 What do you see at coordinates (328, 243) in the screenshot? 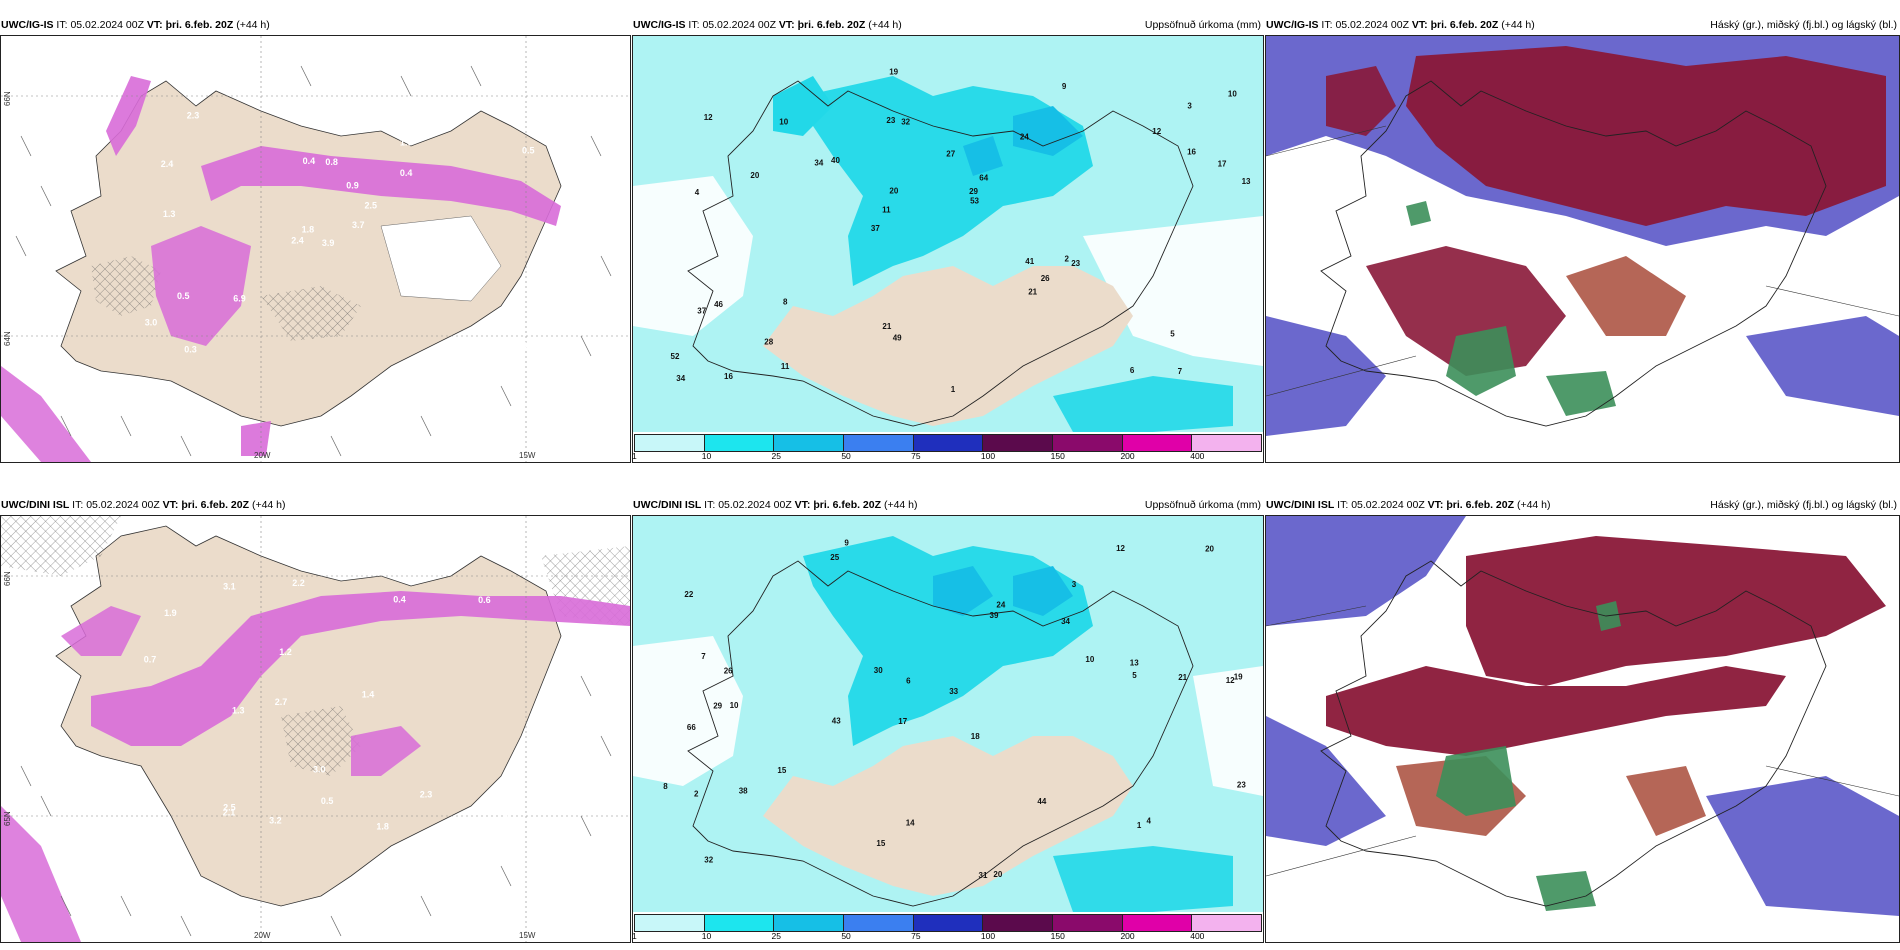
I see `snow-value: 3.9` at bounding box center [328, 243].